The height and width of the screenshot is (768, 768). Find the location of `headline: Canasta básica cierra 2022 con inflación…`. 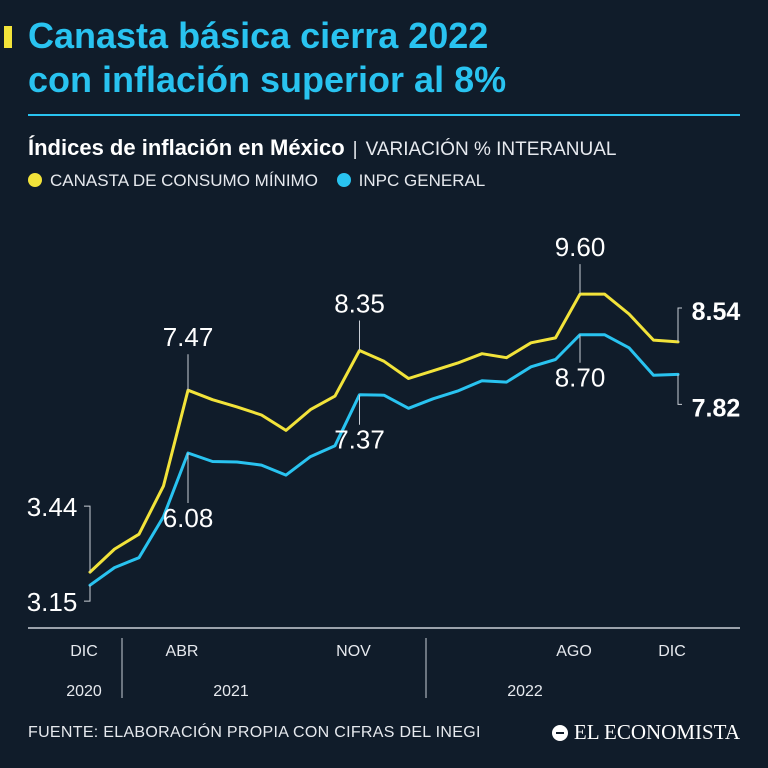

headline: Canasta básica cierra 2022 con inflación… is located at coordinates (388, 58).